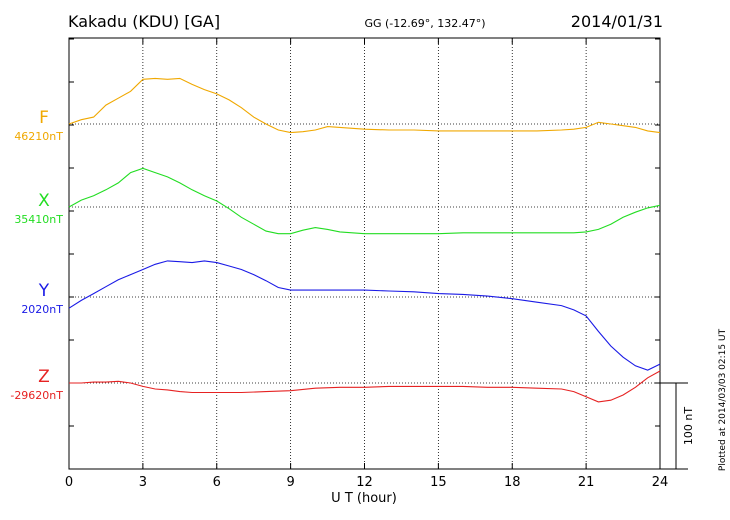 The width and height of the screenshot is (730, 520). Describe the element at coordinates (365, 386) in the screenshot. I see `series-line-z` at that location.